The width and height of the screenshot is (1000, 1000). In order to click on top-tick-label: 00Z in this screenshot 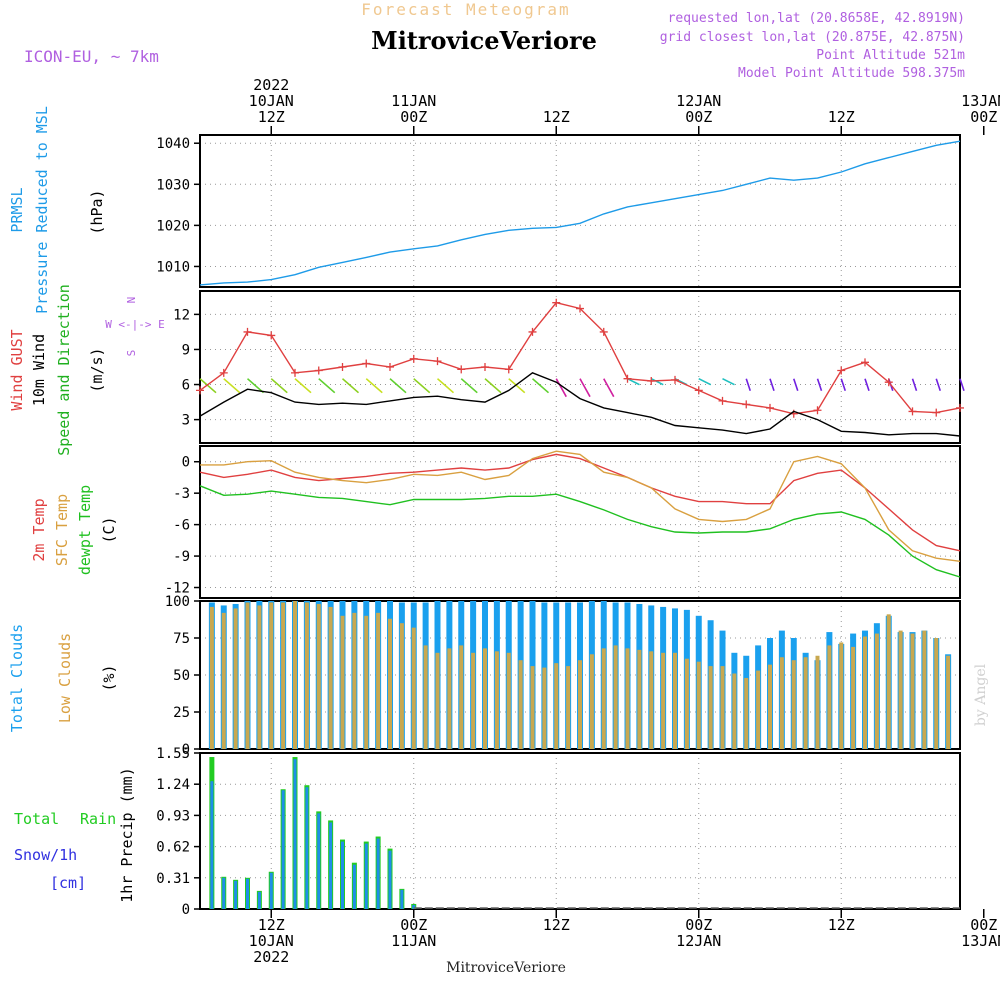, I will do `click(983, 117)`.